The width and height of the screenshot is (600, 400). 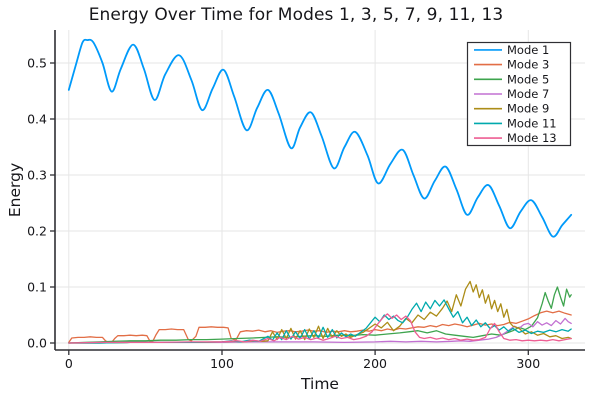 I want to click on x-tick-label: 0, so click(x=69, y=363).